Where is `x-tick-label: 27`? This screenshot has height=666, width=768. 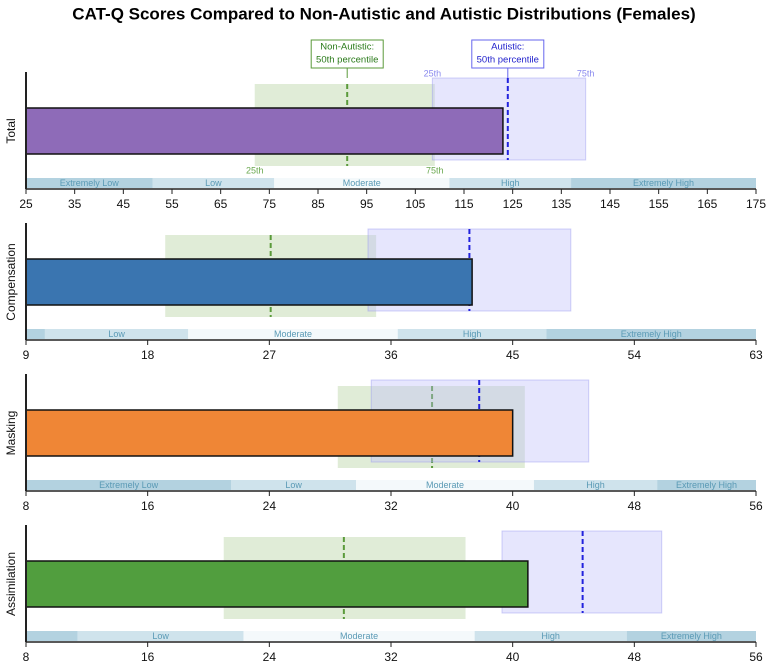
x-tick-label: 27 is located at coordinates (270, 355).